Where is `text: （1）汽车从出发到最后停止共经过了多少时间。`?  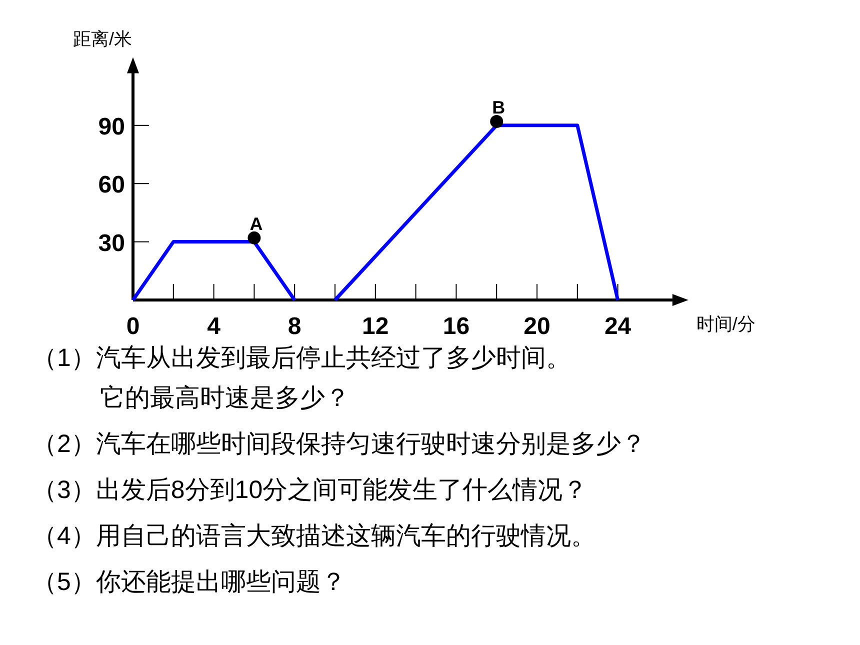
text: （1）汽车从出发到最后停止共经过了多少时间。 is located at coordinates (301, 358).